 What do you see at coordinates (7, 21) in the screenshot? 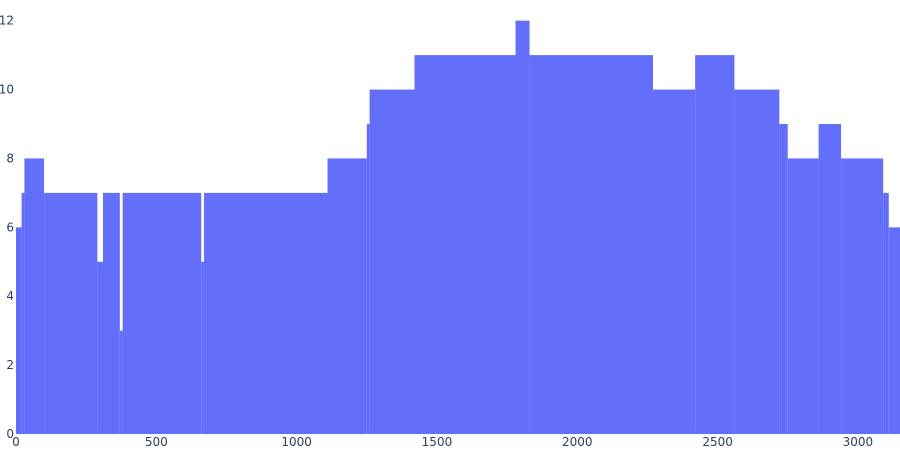
I see `y-tick-label: 12` at bounding box center [7, 21].